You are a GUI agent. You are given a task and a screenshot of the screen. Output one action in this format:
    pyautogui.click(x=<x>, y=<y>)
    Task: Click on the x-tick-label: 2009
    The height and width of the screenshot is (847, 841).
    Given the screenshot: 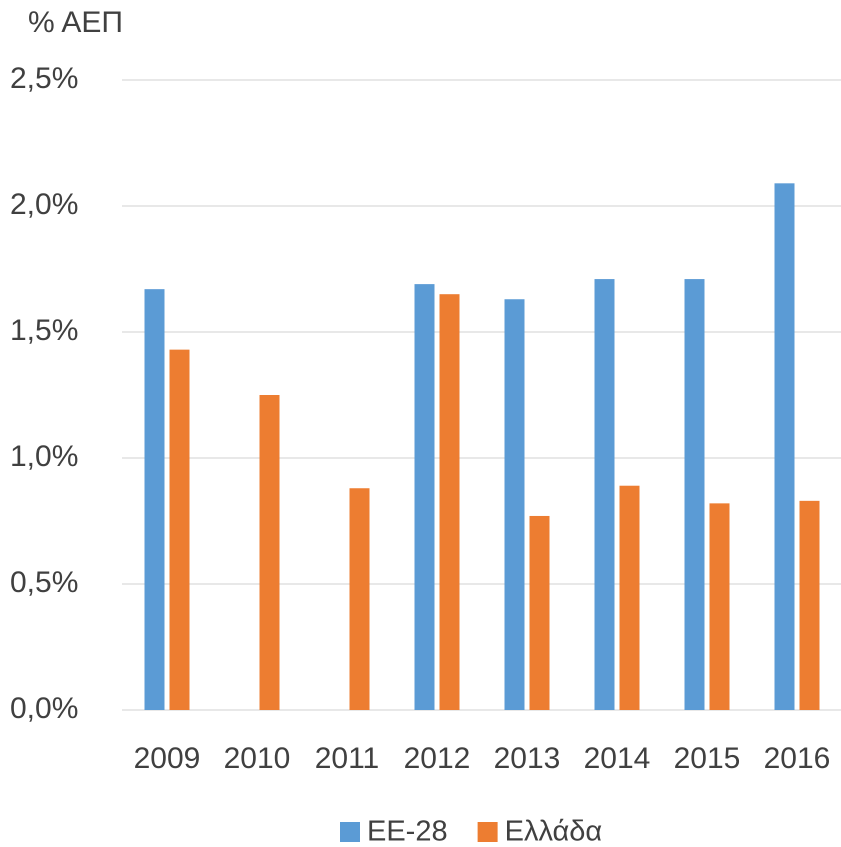 What is the action you would take?
    pyautogui.click(x=167, y=758)
    